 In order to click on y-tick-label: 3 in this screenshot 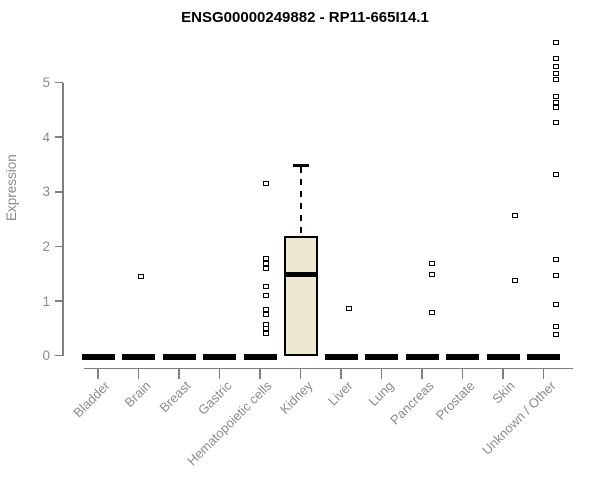, I will do `click(46, 192)`.